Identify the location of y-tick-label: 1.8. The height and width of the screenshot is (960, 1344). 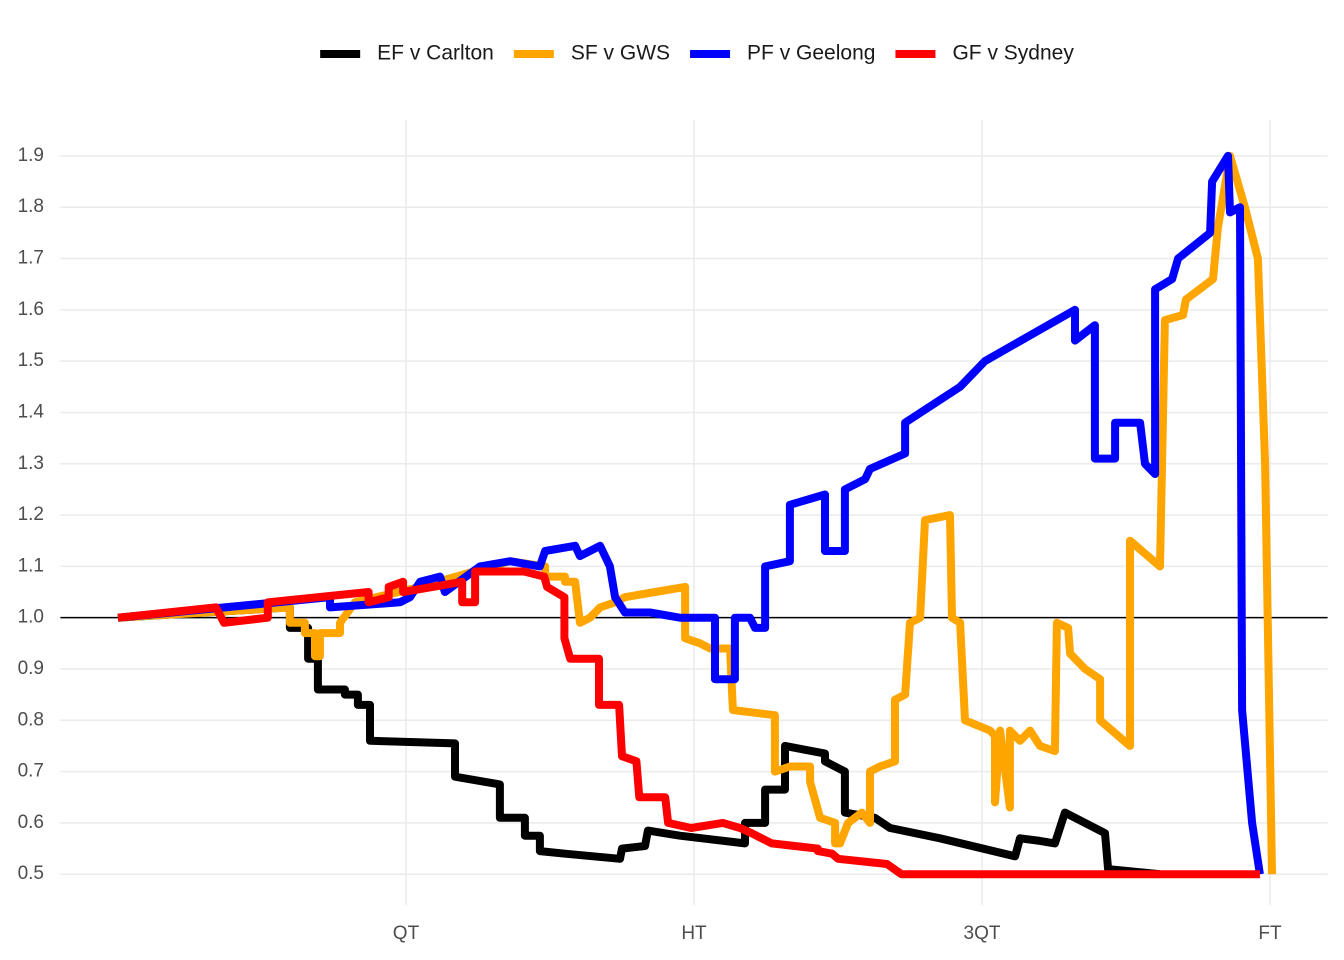
(31, 206).